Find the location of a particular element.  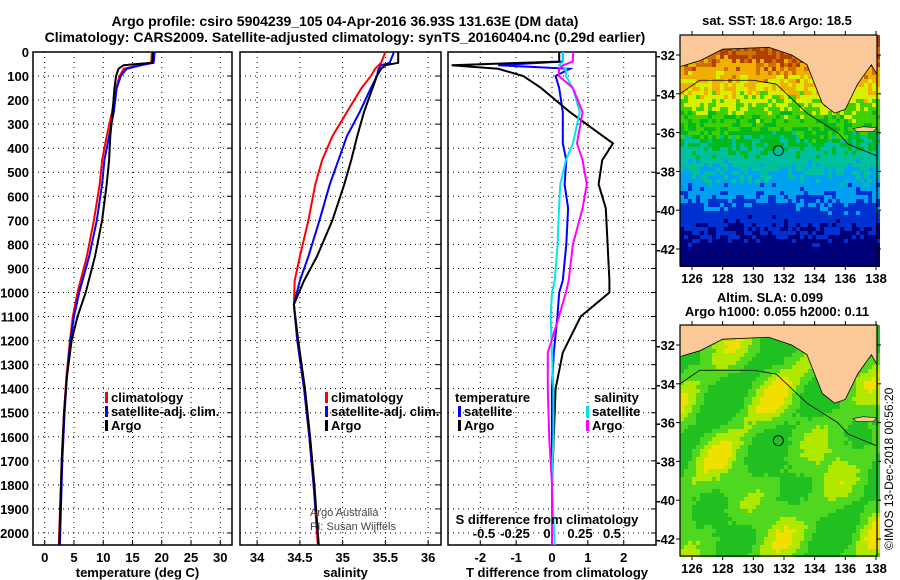

x-axis-label: T difference from climatology is located at coordinates (557, 572).